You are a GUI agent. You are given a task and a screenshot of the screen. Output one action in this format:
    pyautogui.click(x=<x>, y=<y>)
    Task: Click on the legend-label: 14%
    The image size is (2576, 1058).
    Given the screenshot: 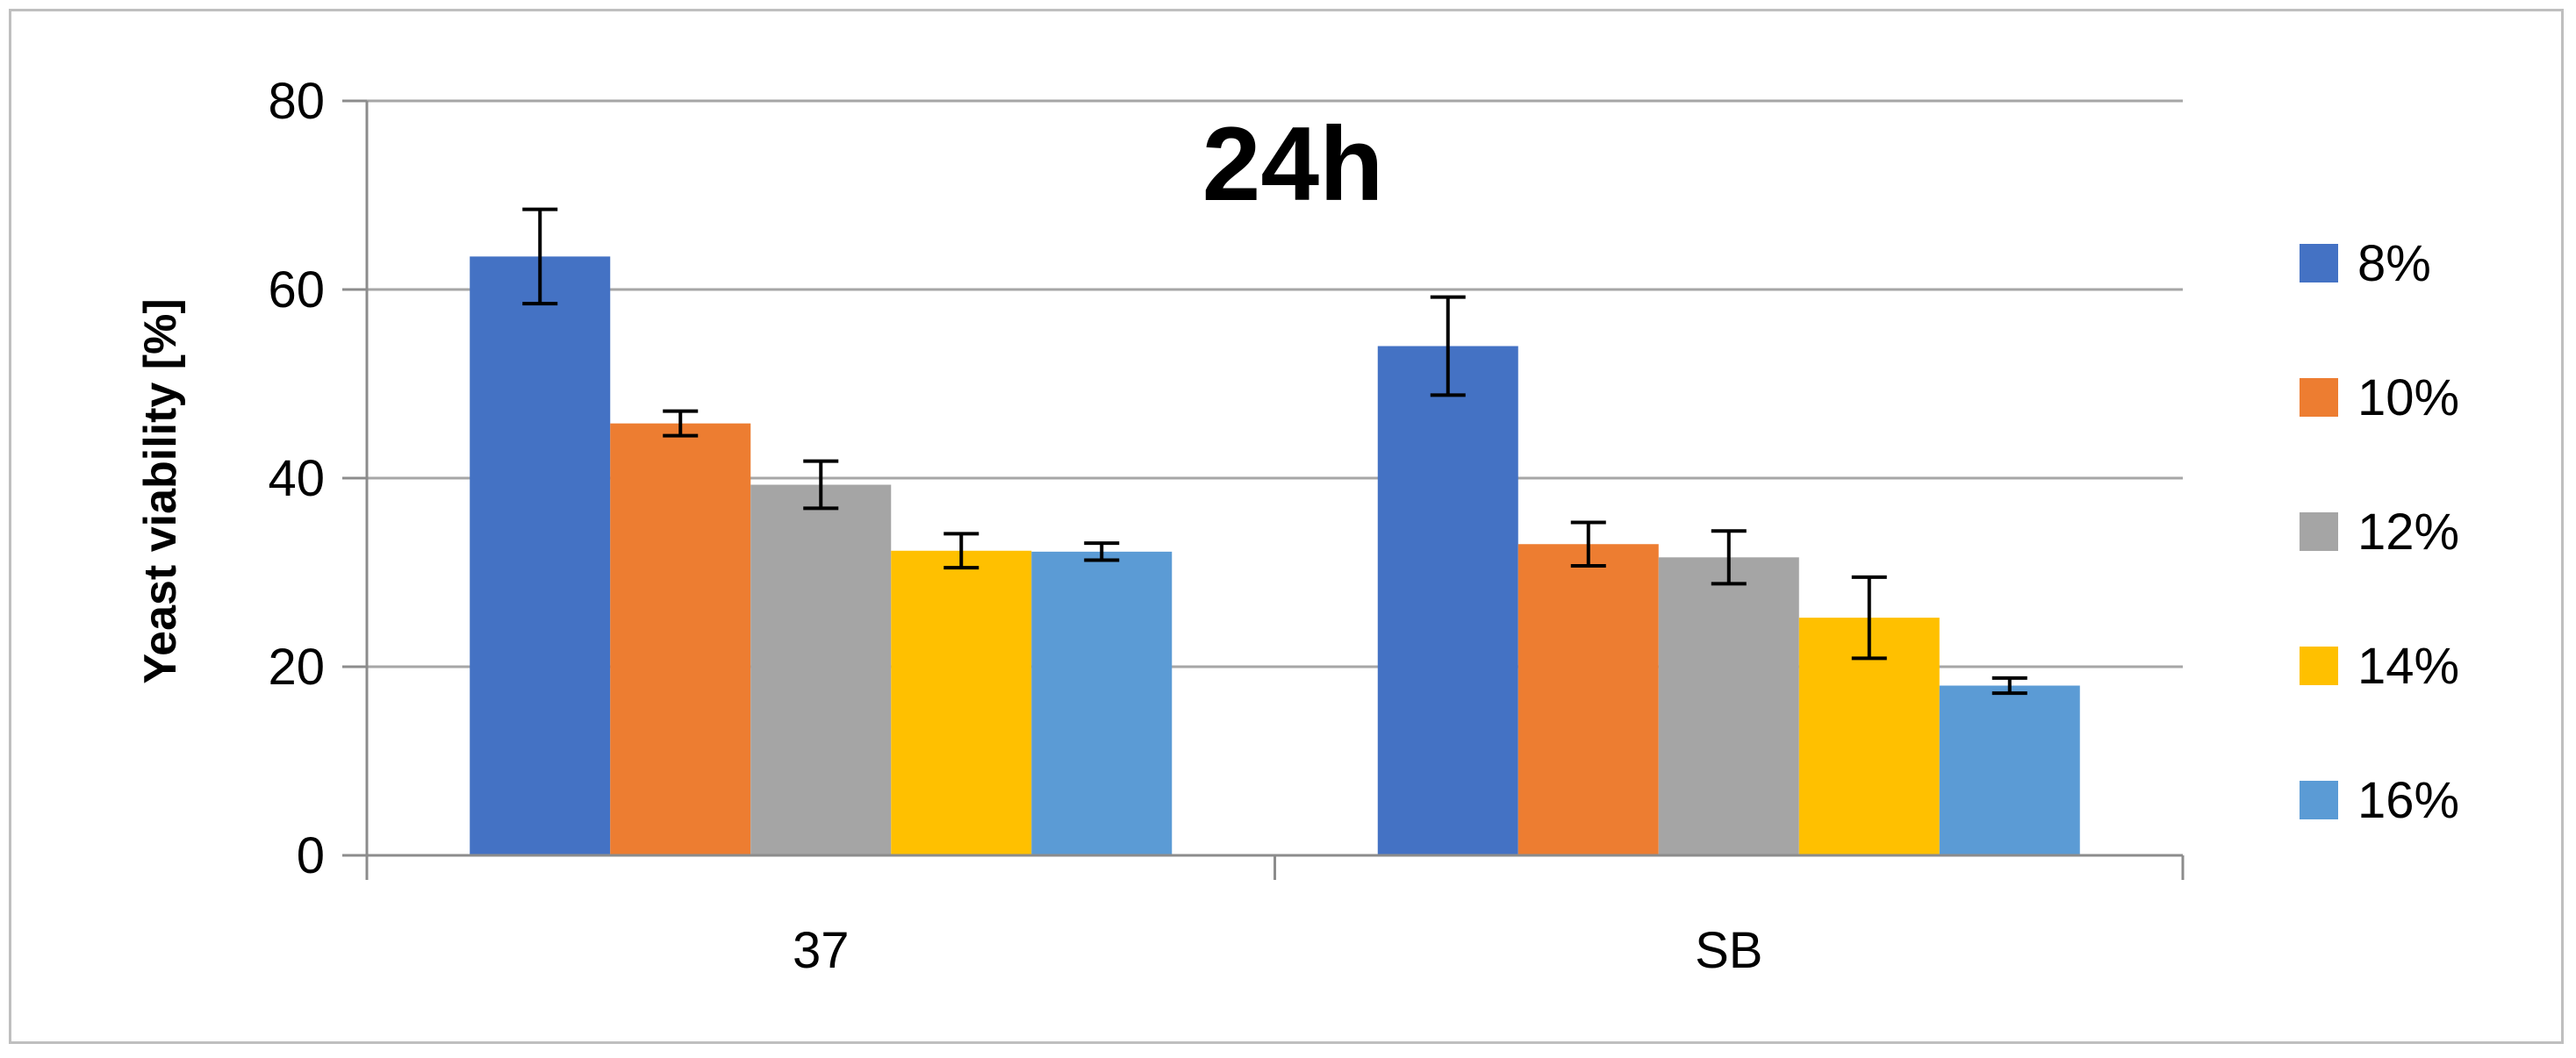 What is the action you would take?
    pyautogui.click(x=2408, y=666)
    